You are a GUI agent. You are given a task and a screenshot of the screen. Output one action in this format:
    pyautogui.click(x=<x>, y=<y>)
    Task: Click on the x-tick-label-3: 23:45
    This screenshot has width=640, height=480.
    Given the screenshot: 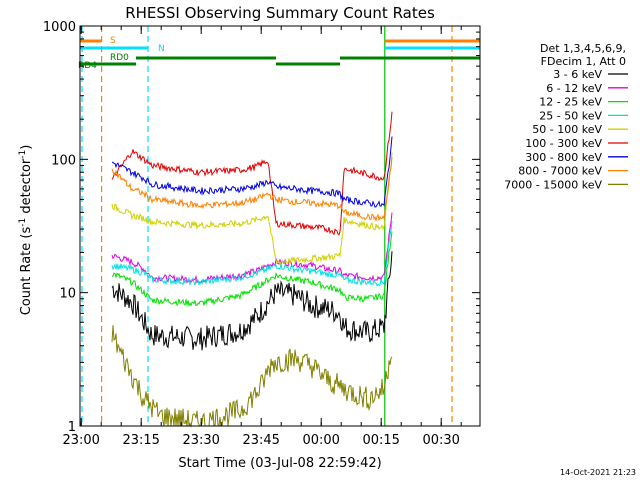 What is the action you would take?
    pyautogui.click(x=260, y=440)
    